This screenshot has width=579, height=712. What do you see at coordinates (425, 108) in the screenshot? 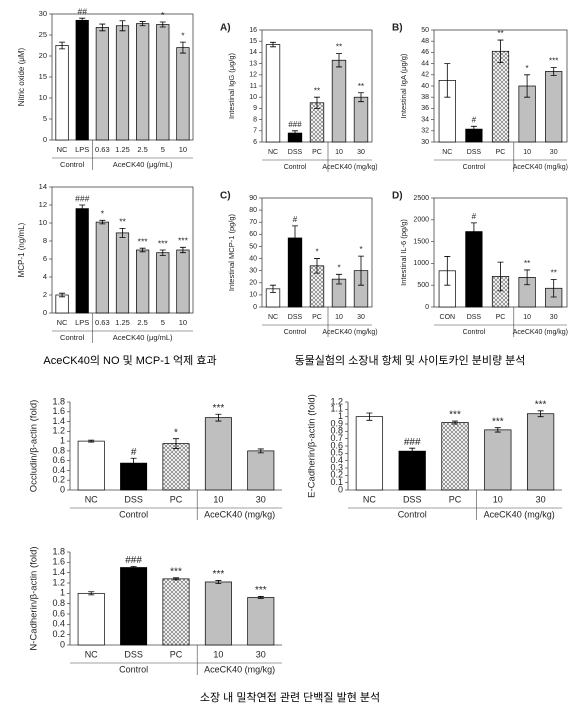
I see `y-tick-label: 36` at bounding box center [425, 108].